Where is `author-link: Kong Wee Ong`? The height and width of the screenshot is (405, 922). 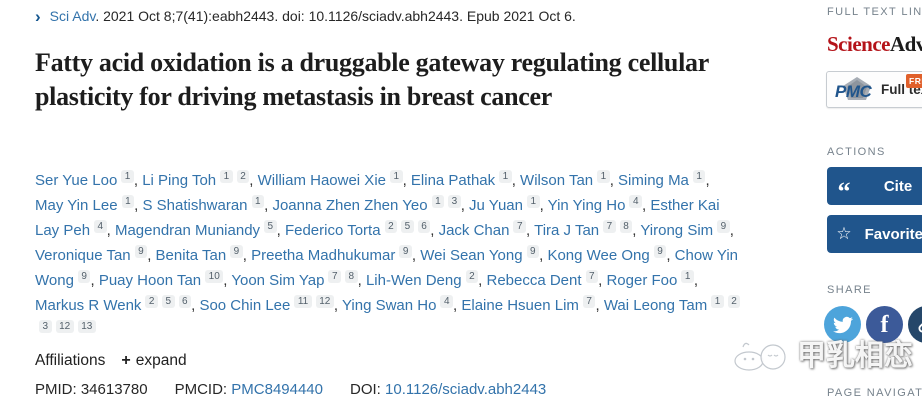
author-link: Kong Wee Ong is located at coordinates (598, 255).